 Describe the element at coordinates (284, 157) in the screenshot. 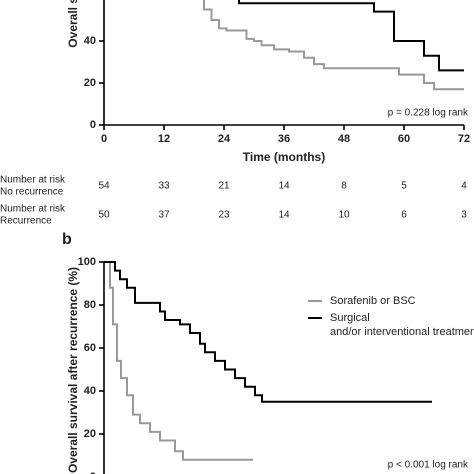

I see `x-axis-title: Time (months)` at that location.